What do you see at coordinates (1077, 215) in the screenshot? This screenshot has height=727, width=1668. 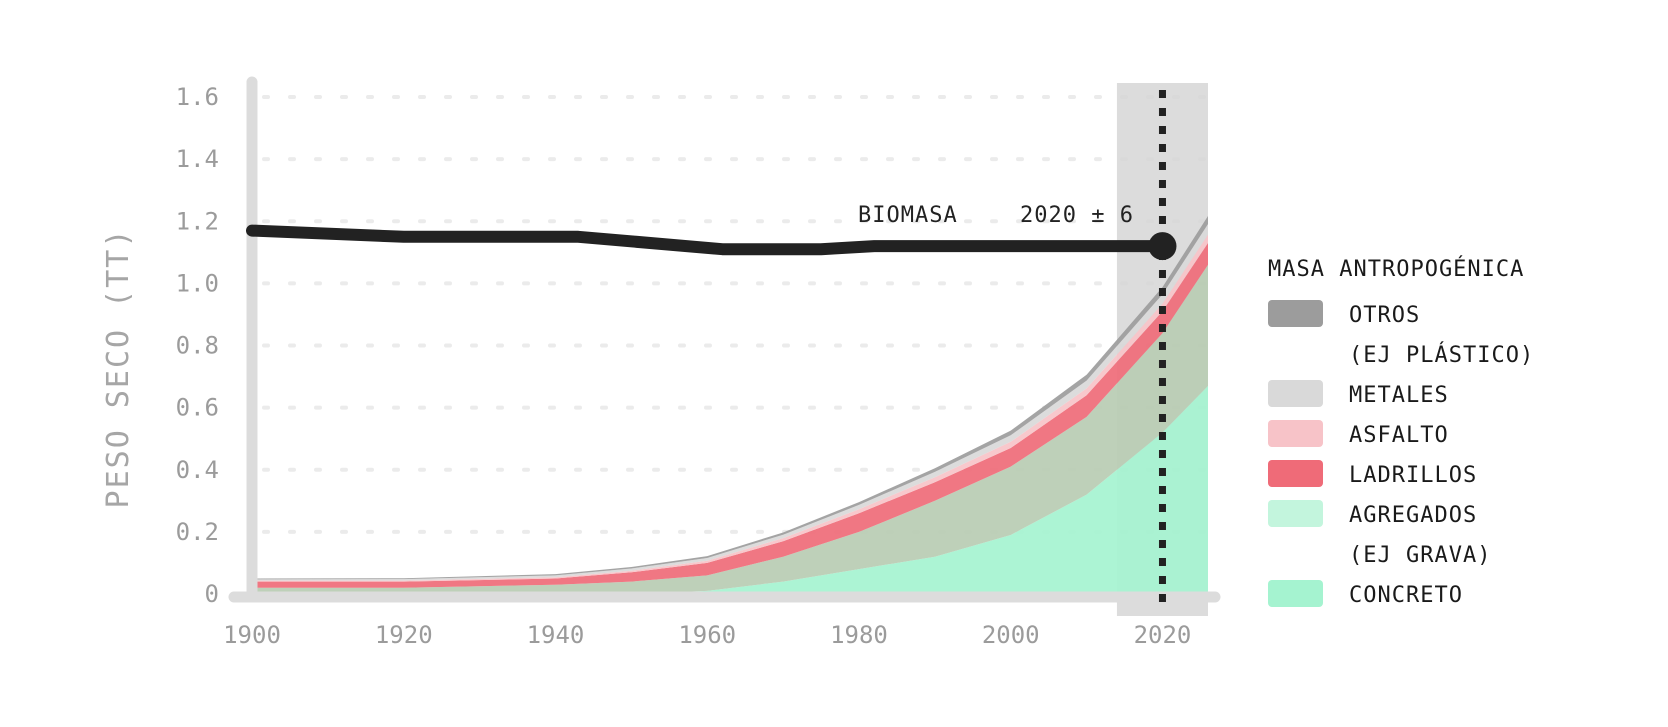 I see `crossover-annotation: 2020 ± 6` at bounding box center [1077, 215].